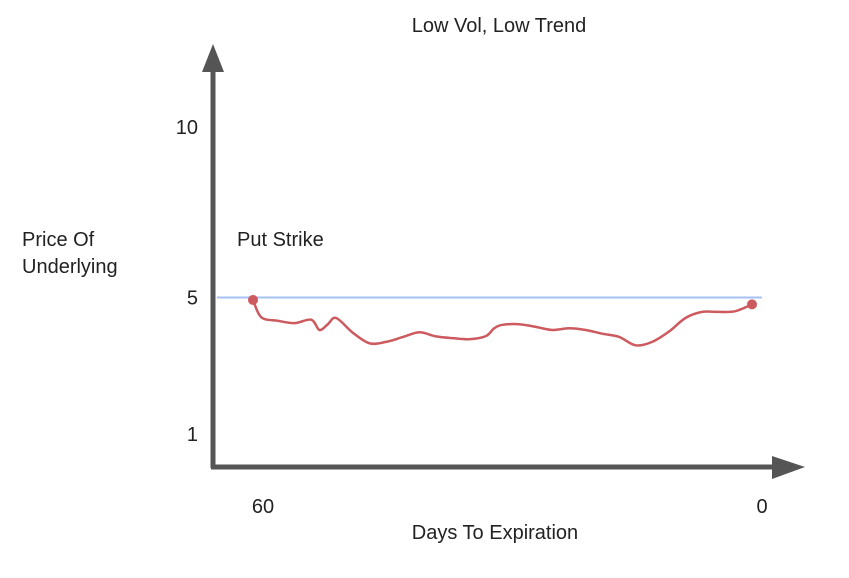  I want to click on y-axis-label-line-1: Price Of, so click(58, 240).